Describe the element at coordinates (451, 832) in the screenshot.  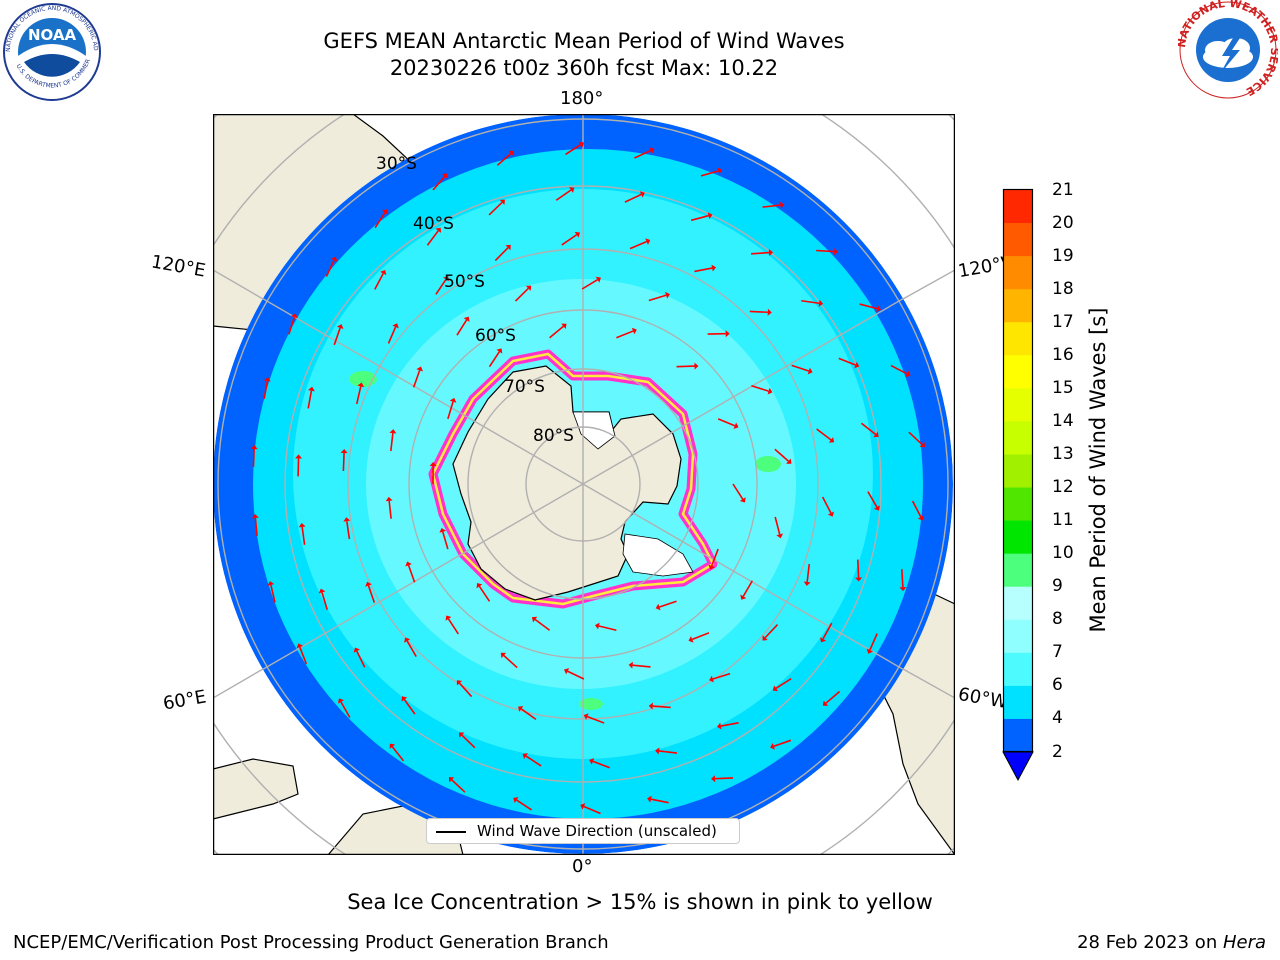
I see `legend-line-icon` at that location.